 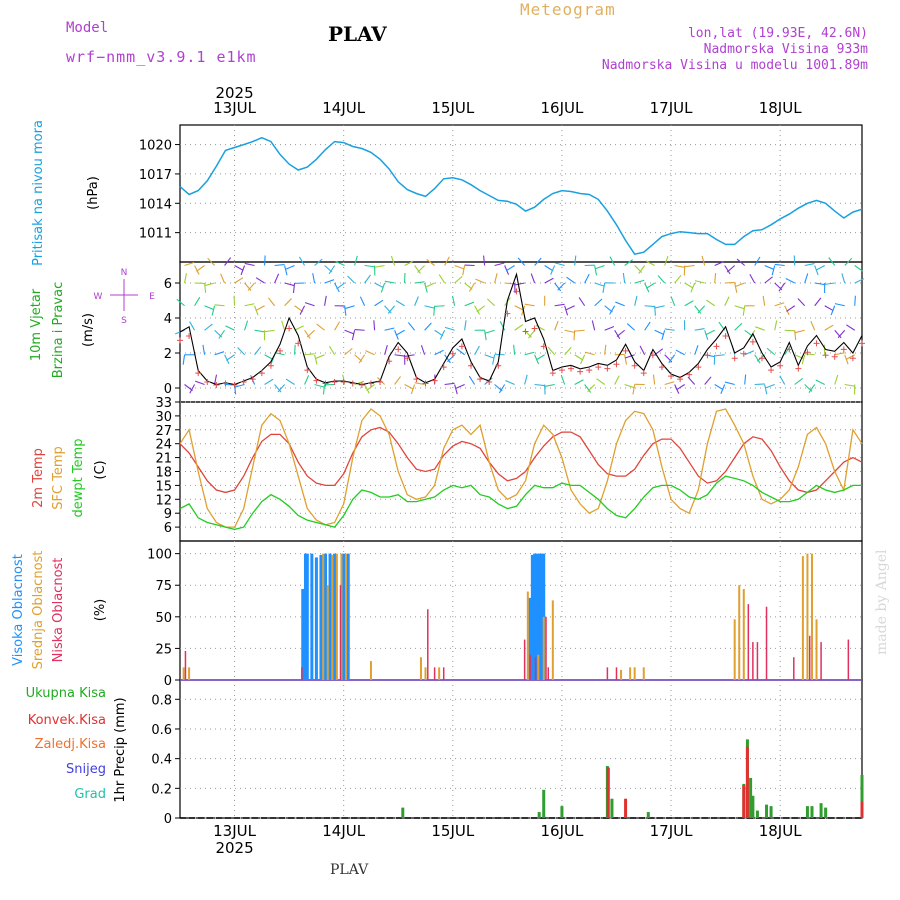 What do you see at coordinates (163, 403) in the screenshot?
I see `y-tick-label: 33` at bounding box center [163, 403].